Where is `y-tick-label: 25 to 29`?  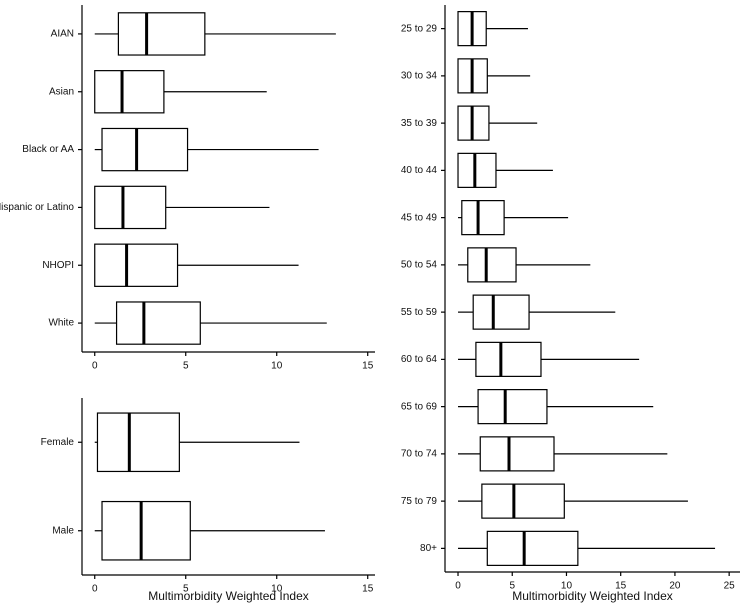
y-tick-label: 25 to 29 is located at coordinates (419, 28).